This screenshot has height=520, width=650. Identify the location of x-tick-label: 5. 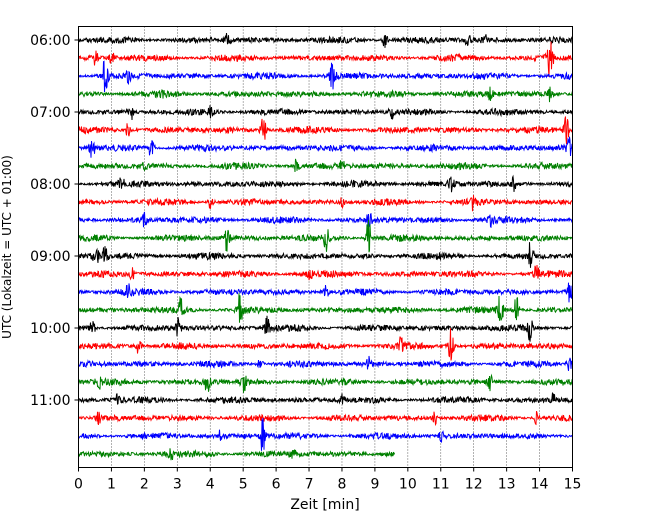
(243, 485).